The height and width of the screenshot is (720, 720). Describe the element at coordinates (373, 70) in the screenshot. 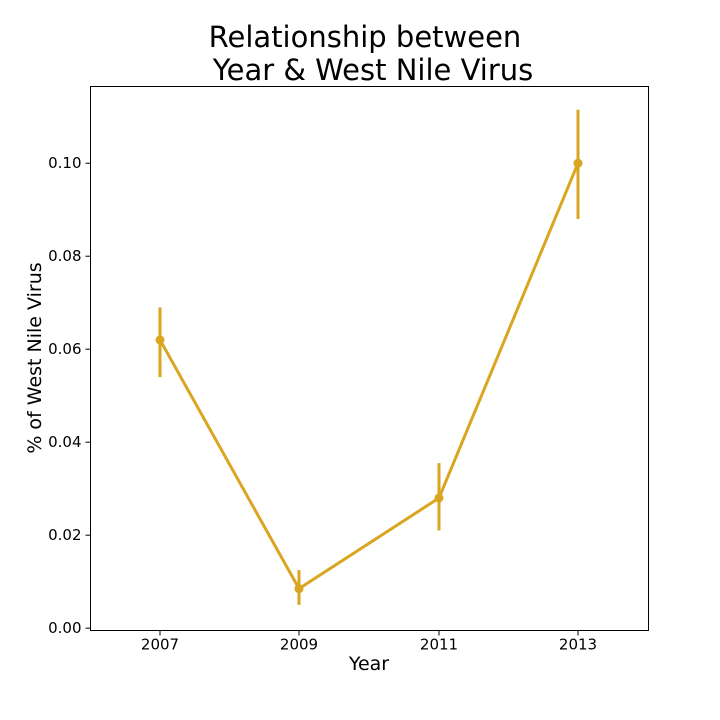

I see `chart-title-line-2: Year & West Nile Virus` at that location.